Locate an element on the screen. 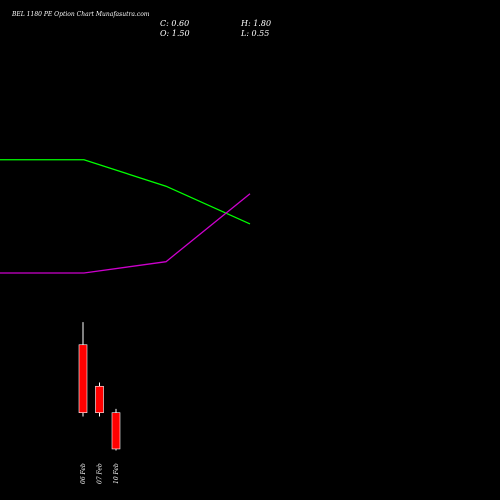  x-tick-label: 10 Feb is located at coordinates (116, 473).